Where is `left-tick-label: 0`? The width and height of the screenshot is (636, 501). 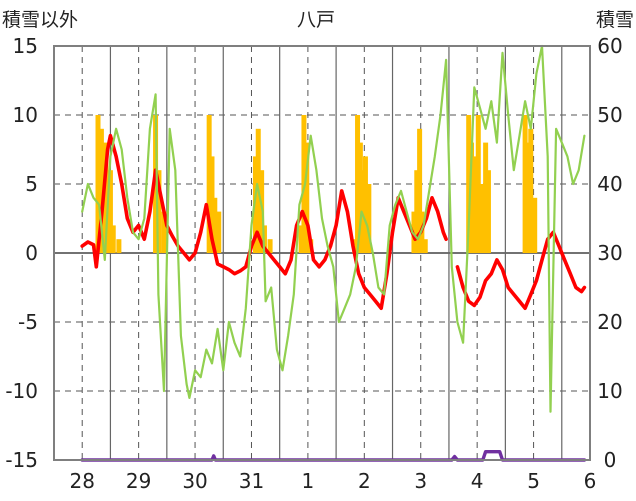
left-tick-label: 0 is located at coordinates (31, 253).